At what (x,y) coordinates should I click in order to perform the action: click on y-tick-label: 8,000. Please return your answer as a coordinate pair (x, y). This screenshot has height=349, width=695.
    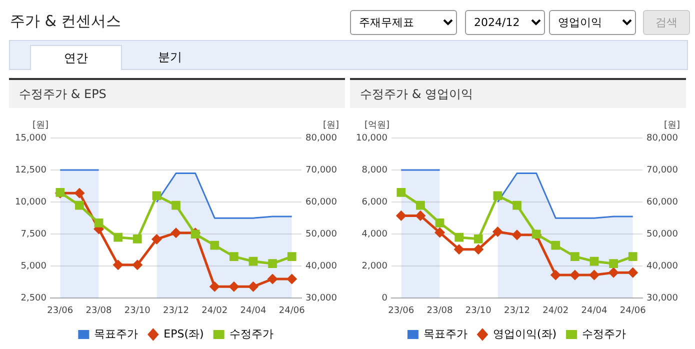
    Looking at the image, I should click on (375, 170).